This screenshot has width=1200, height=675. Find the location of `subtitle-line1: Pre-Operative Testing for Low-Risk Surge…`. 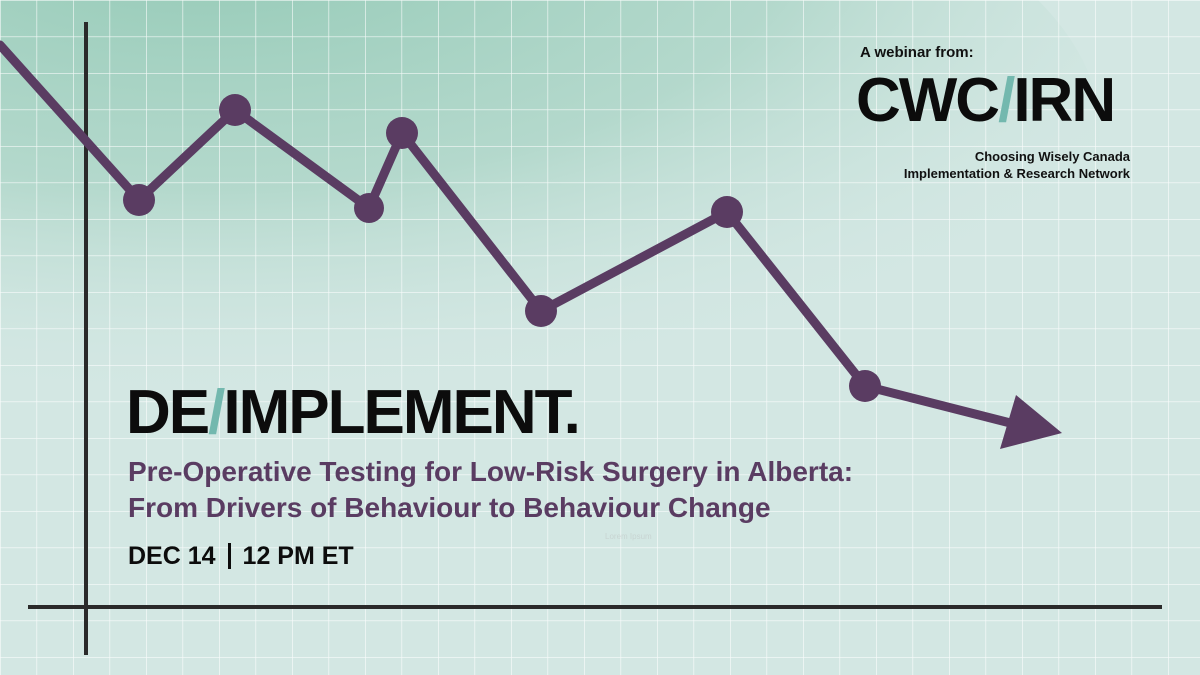

subtitle-line1: Pre-Operative Testing for Low-Risk Surge… is located at coordinates (491, 471).